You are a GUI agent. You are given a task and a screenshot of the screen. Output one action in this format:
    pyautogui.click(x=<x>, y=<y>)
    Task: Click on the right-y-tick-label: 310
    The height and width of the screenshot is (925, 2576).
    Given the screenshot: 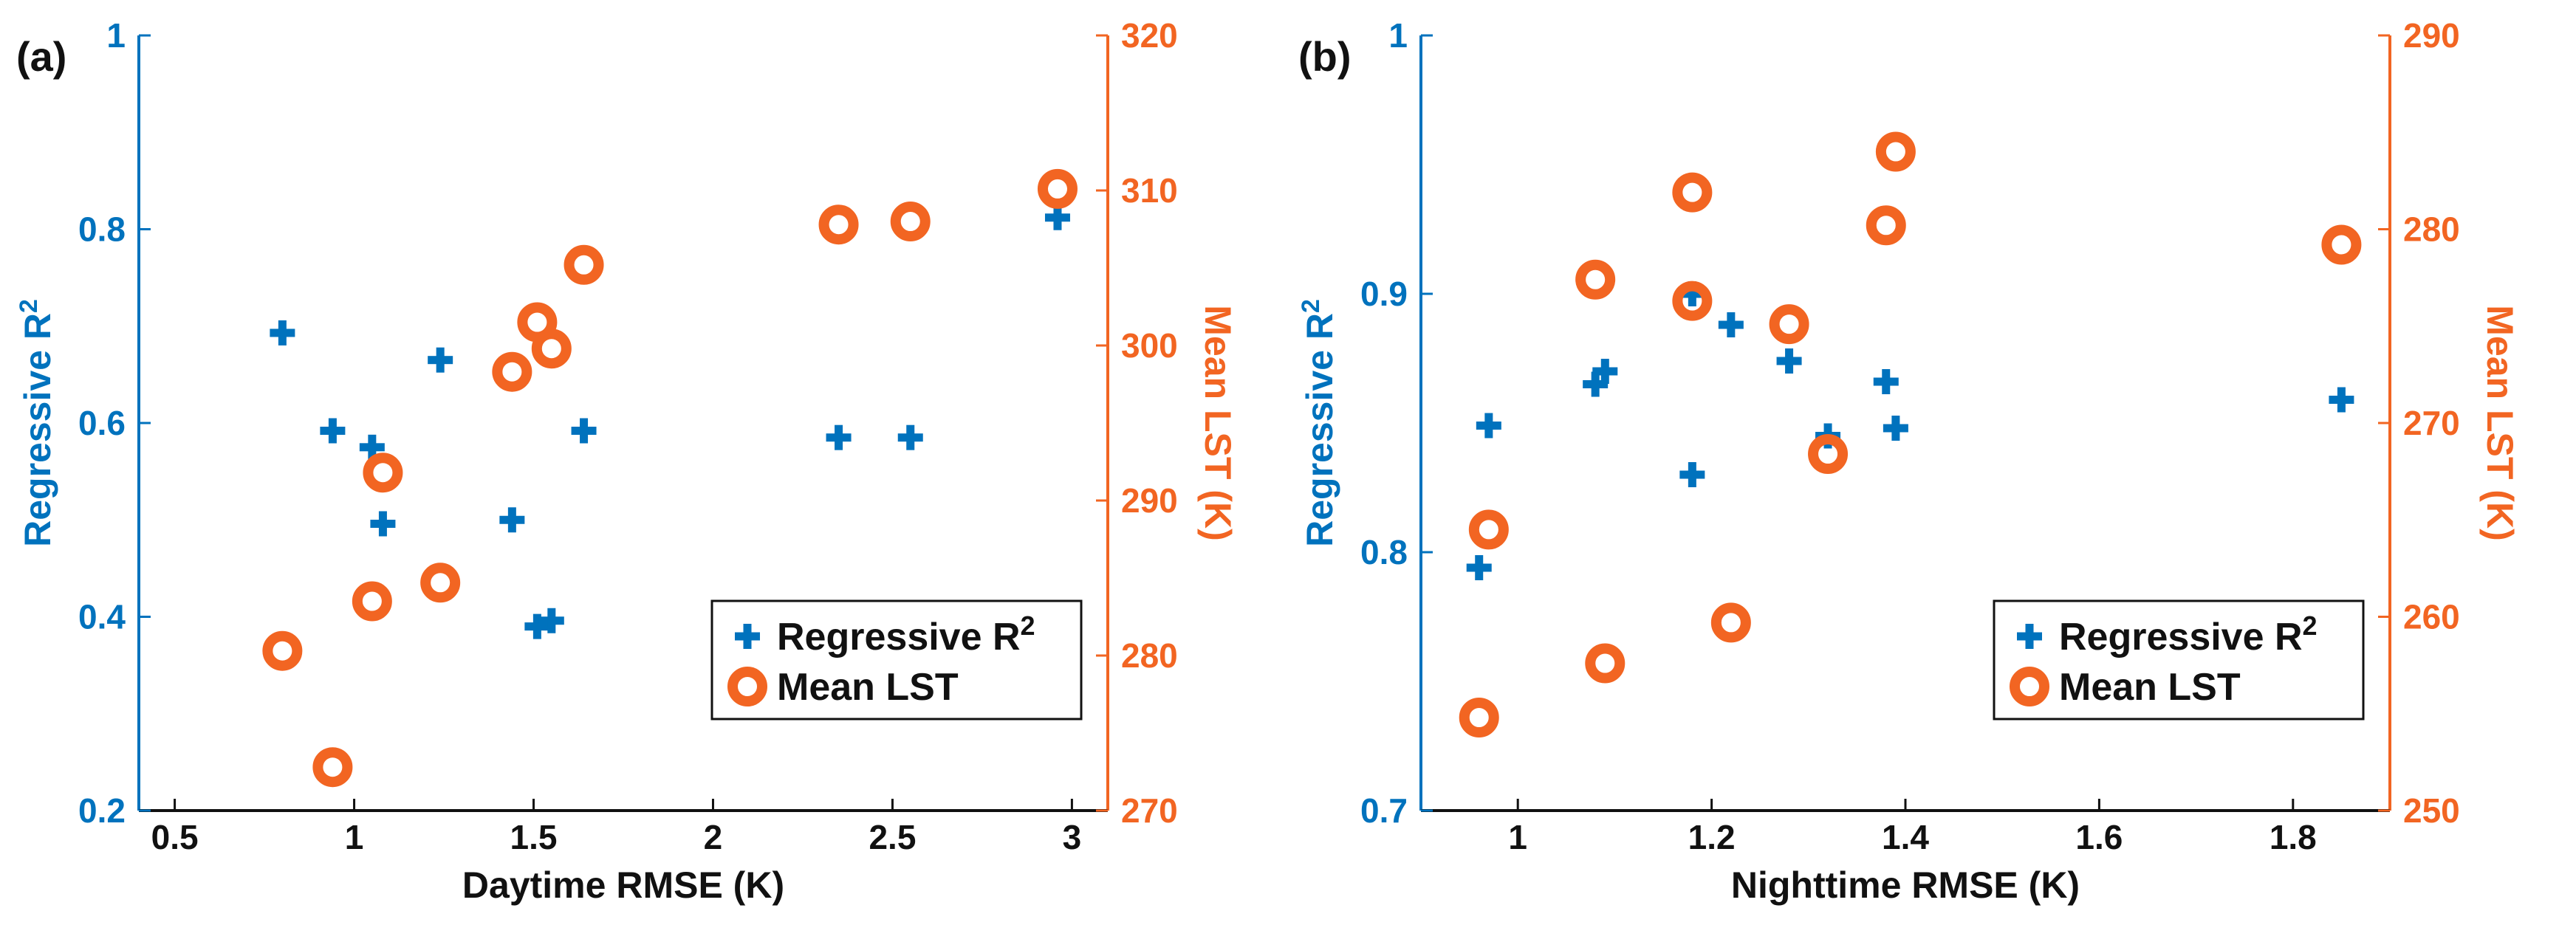 What is the action you would take?
    pyautogui.click(x=1149, y=190)
    